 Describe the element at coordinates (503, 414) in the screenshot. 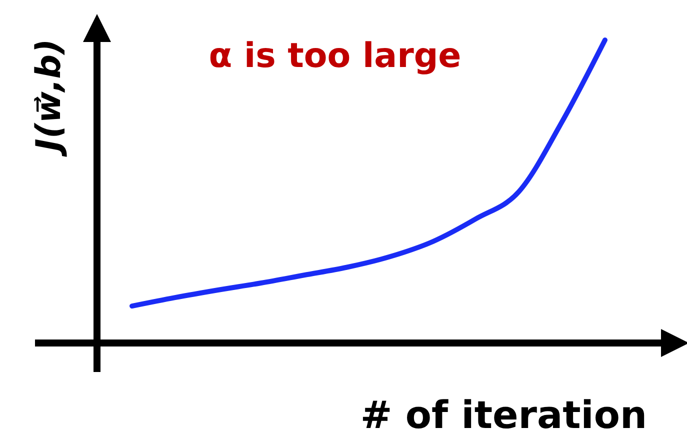

I see `x-axis-title: # of iteration` at that location.